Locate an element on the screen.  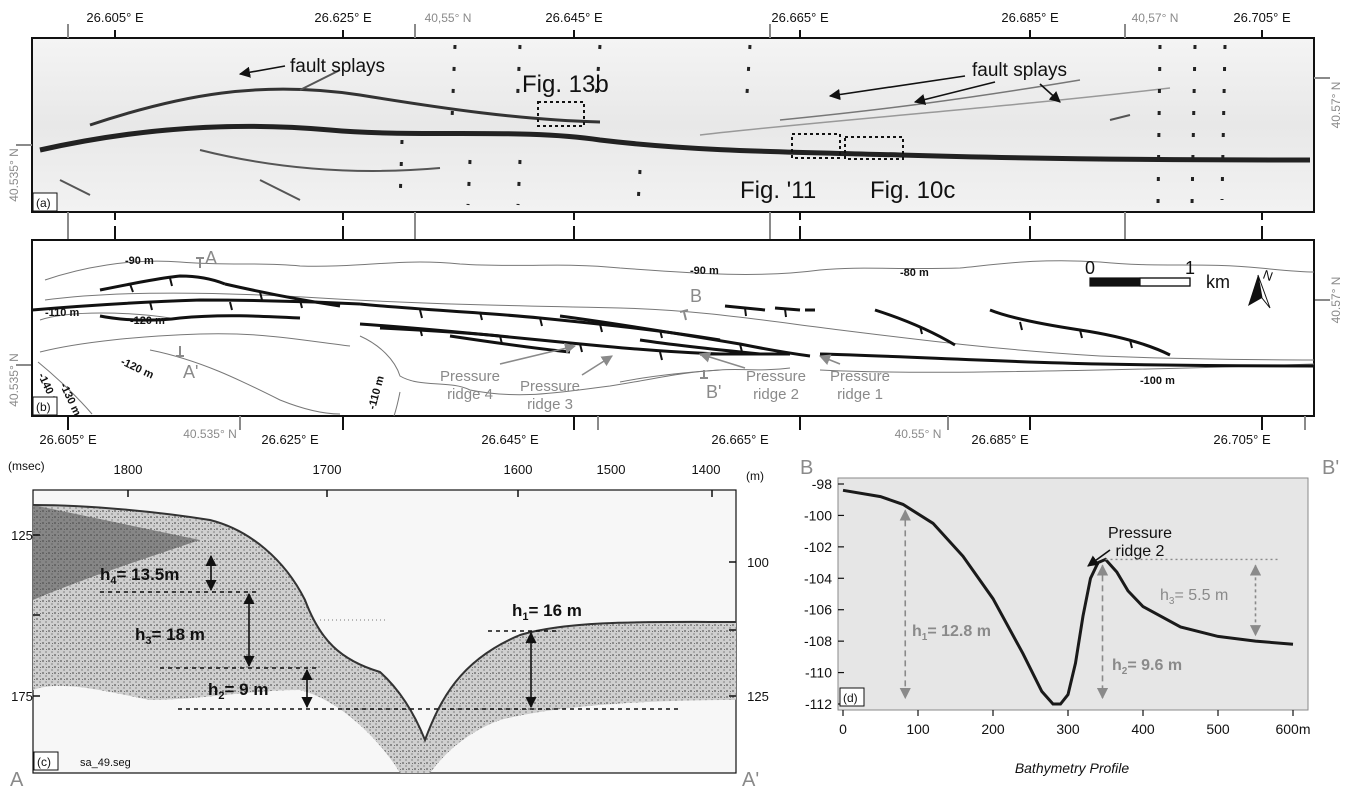
ridge-label-arrow is located at coordinates (1099, 558).